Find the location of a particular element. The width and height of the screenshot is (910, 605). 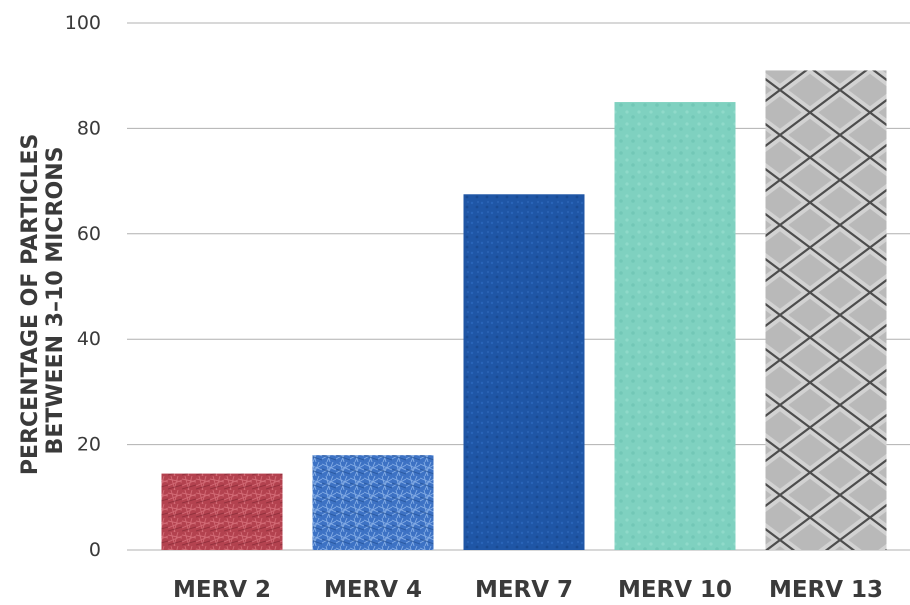

y-tick-label: 40 is located at coordinates (89, 339).